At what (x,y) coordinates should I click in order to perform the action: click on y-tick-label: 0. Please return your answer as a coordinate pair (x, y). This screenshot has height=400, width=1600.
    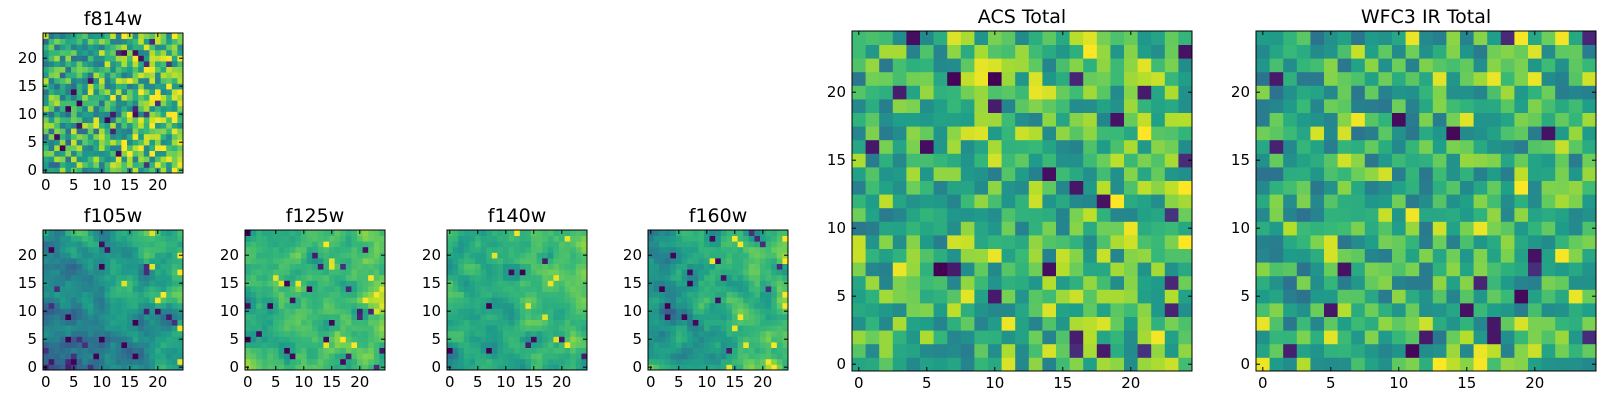
    Looking at the image, I should click on (436, 367).